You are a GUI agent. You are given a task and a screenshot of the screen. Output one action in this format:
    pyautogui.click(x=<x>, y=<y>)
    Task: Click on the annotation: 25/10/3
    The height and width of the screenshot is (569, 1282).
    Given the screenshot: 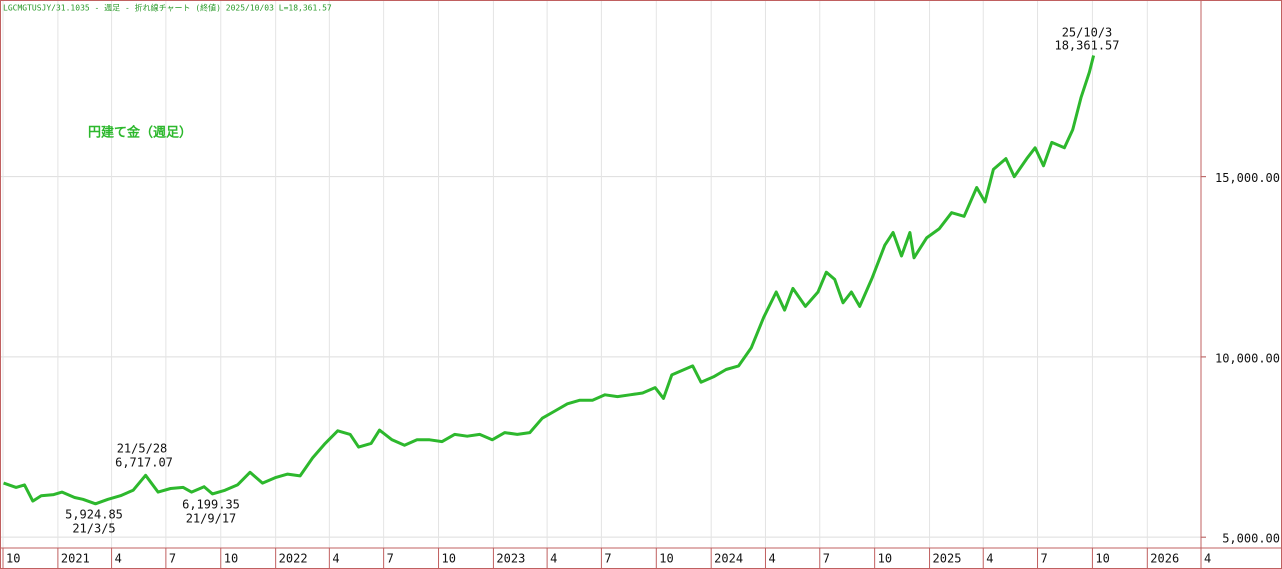 What is the action you would take?
    pyautogui.click(x=1087, y=33)
    